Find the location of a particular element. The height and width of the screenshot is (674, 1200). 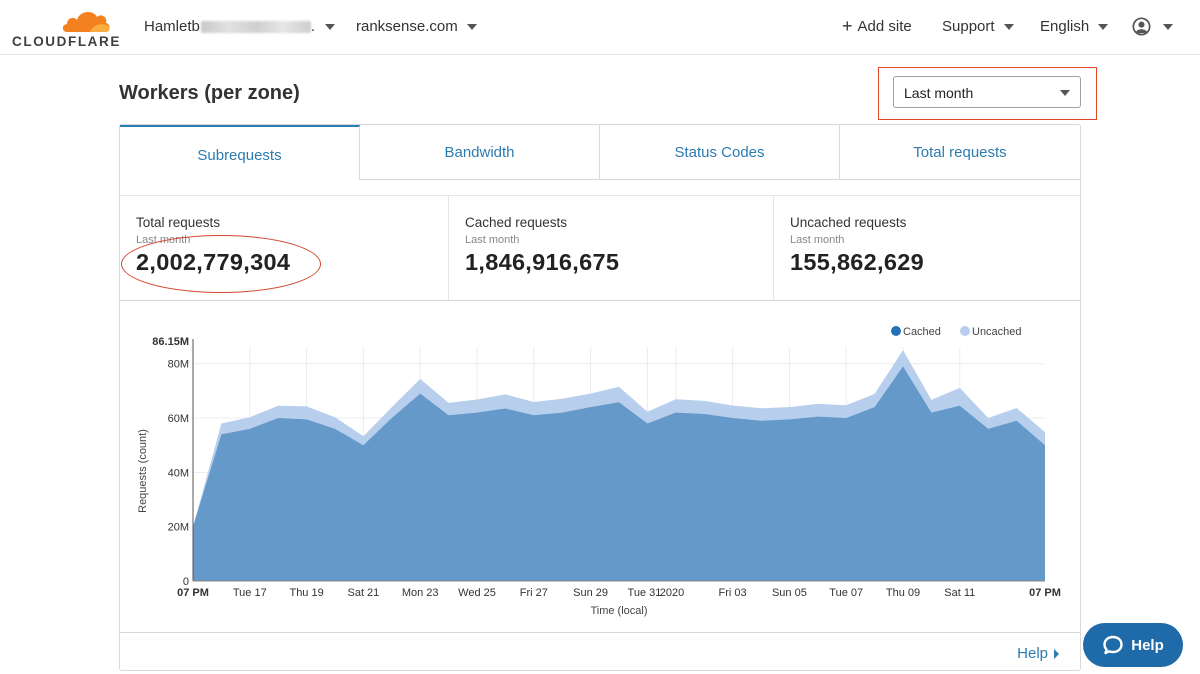

plus-icon: + is located at coordinates (847, 26).